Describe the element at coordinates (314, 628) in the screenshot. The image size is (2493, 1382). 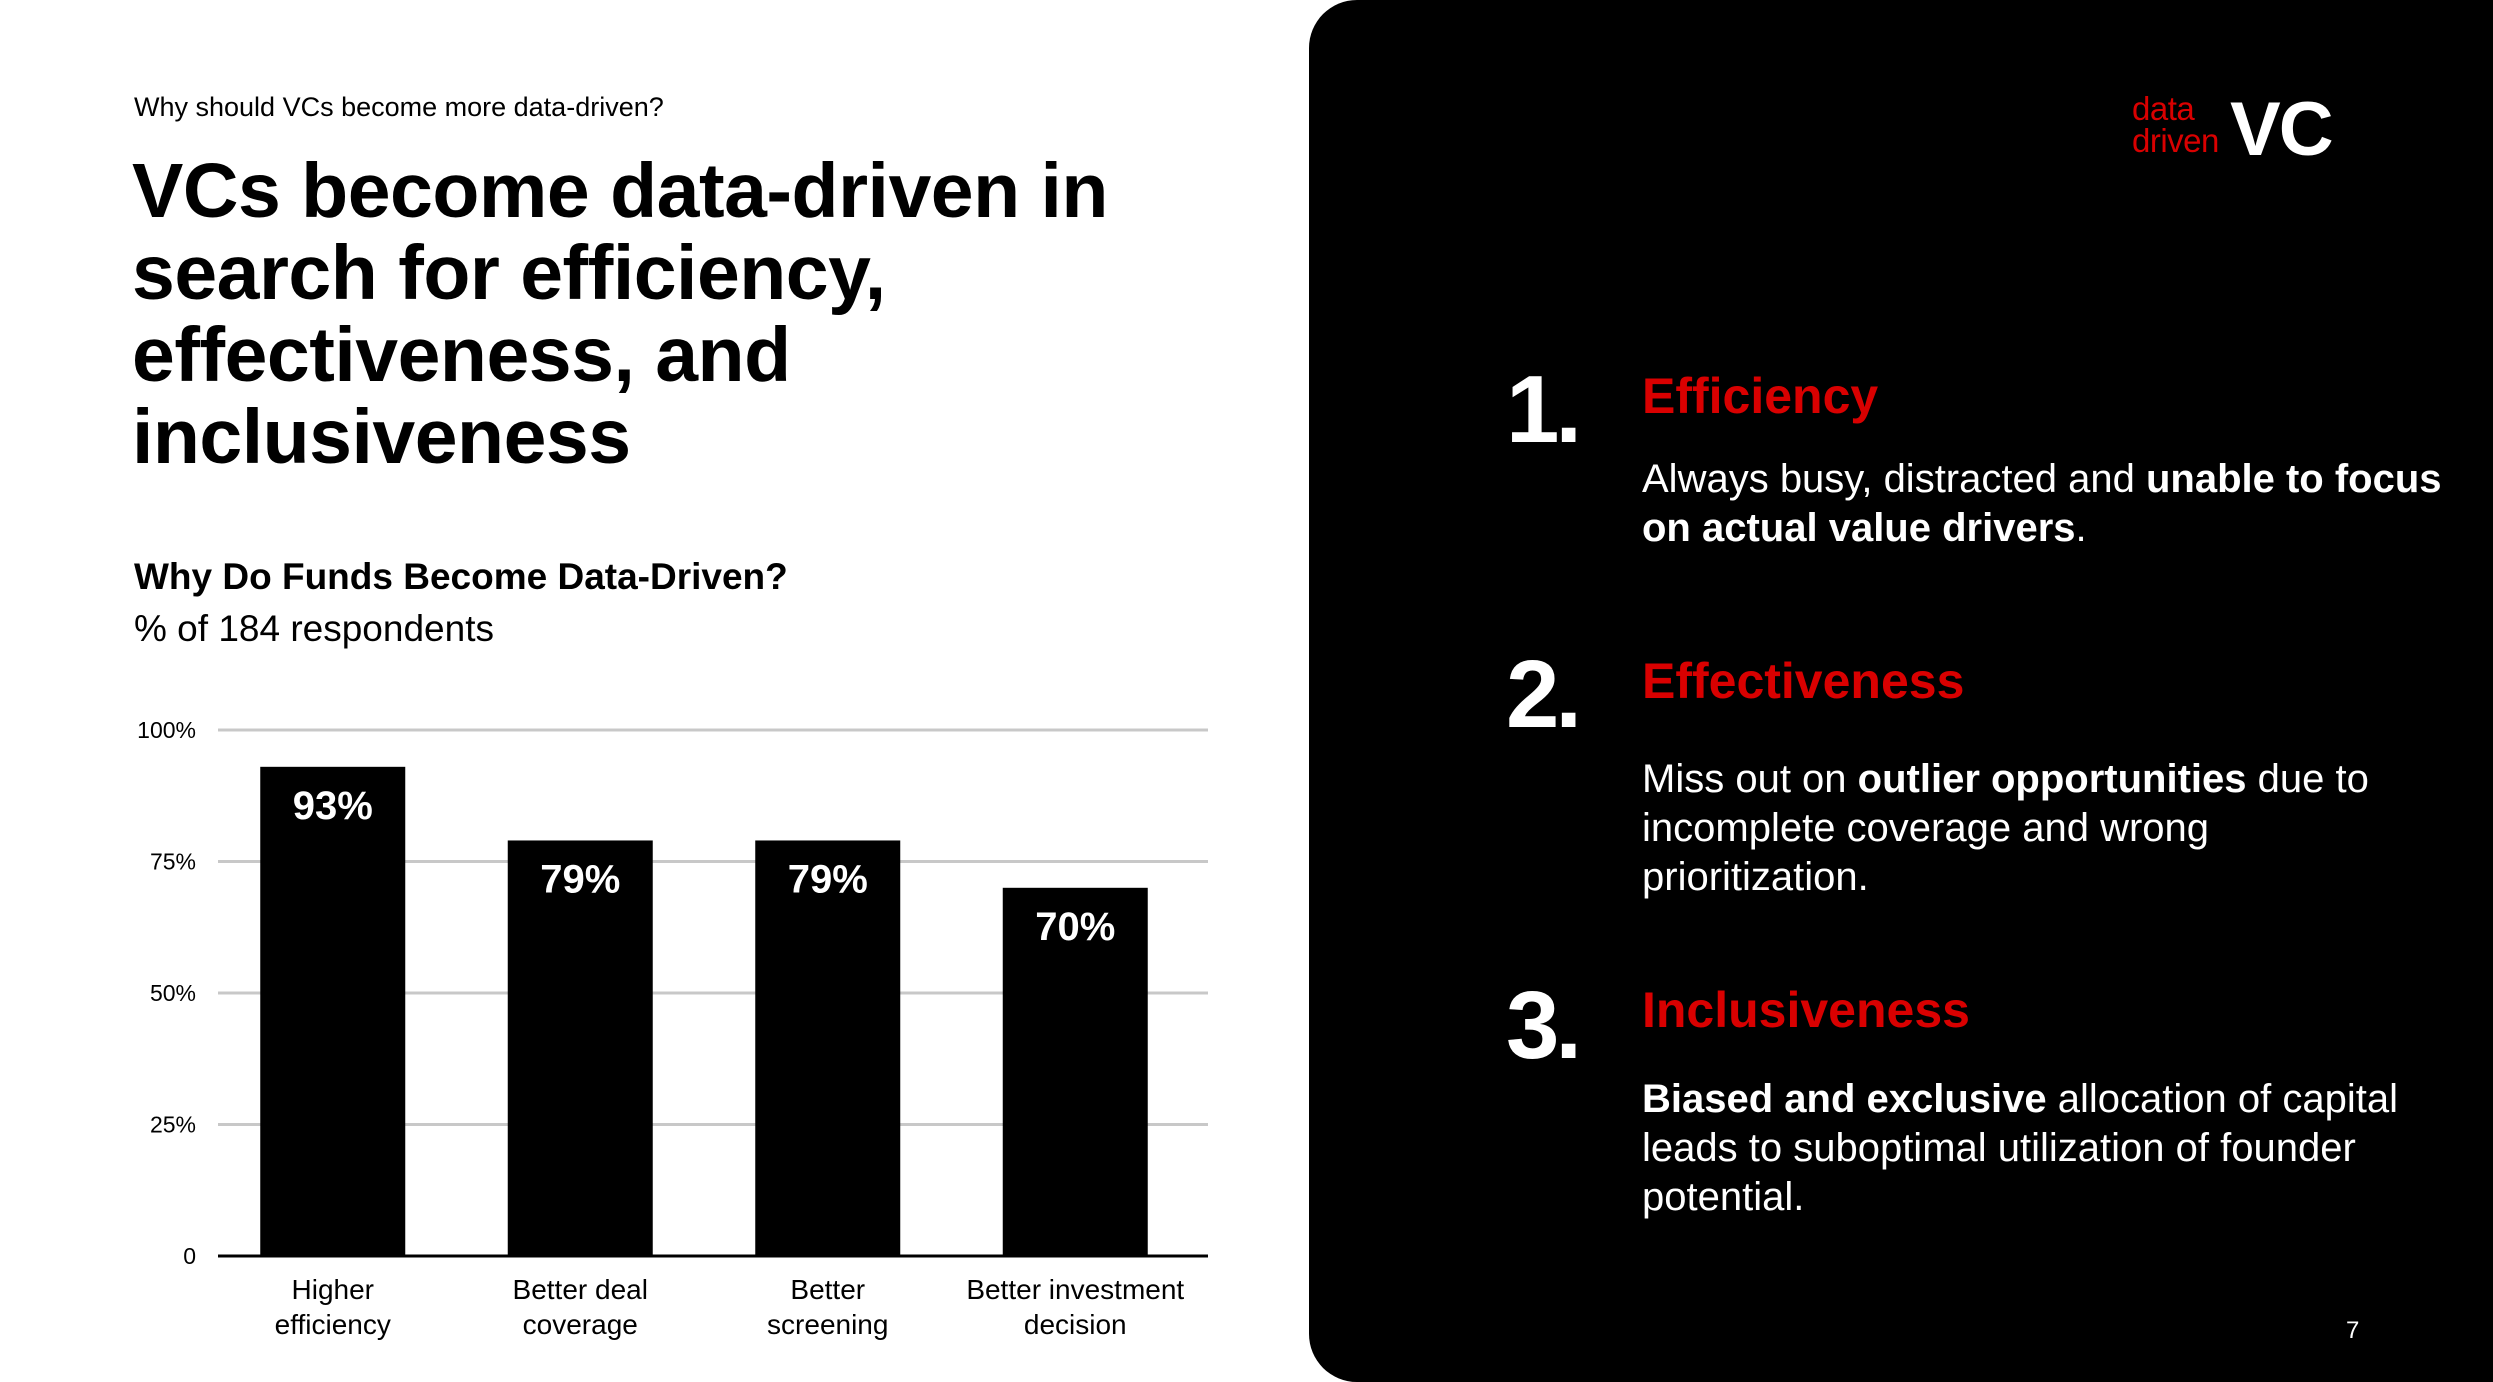
I see `chart-subtitle: % of 184 respondents` at that location.